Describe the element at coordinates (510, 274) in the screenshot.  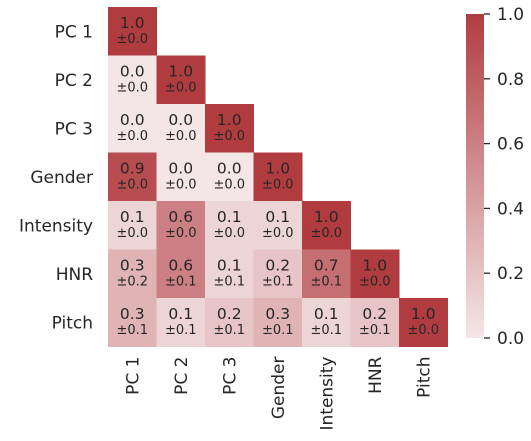
I see `colorbar-tick-label: 0.2` at that location.